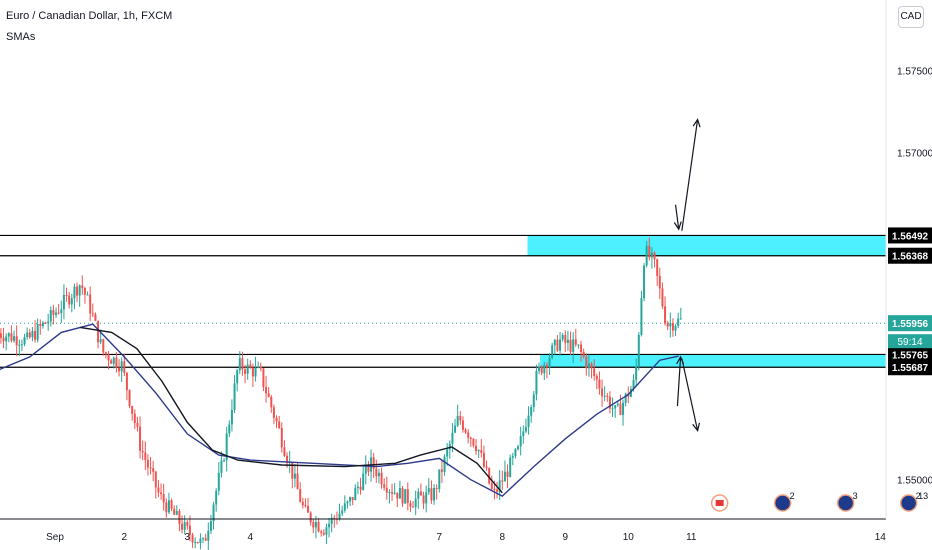 This screenshot has width=932, height=550. What do you see at coordinates (881, 537) in the screenshot?
I see `x-tick-label: 14` at bounding box center [881, 537].